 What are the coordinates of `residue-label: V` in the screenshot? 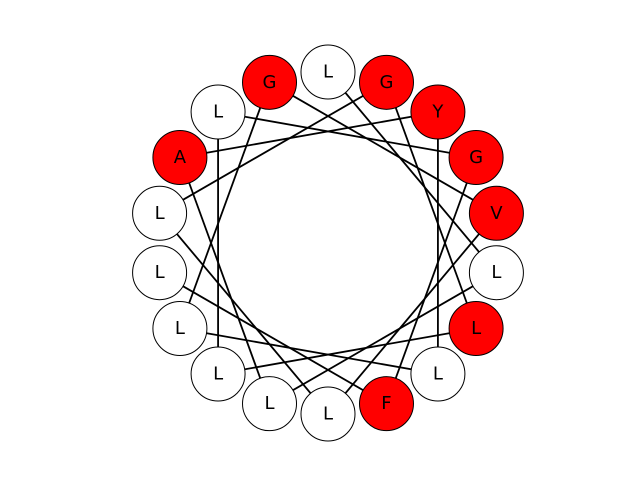 It's located at (496, 213).